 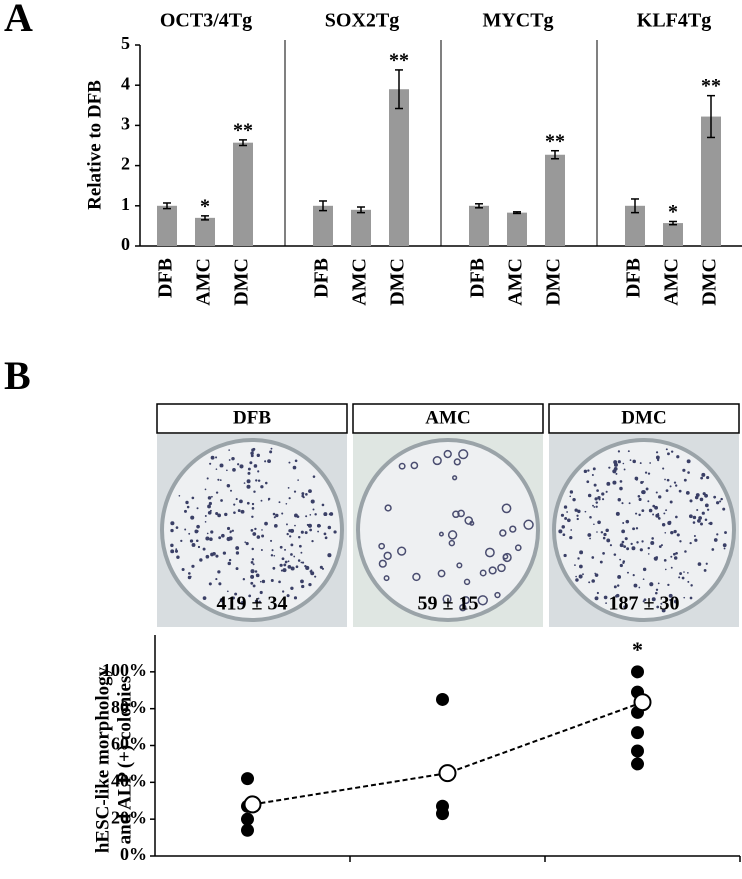 I want to click on data-point, so click(x=247, y=819).